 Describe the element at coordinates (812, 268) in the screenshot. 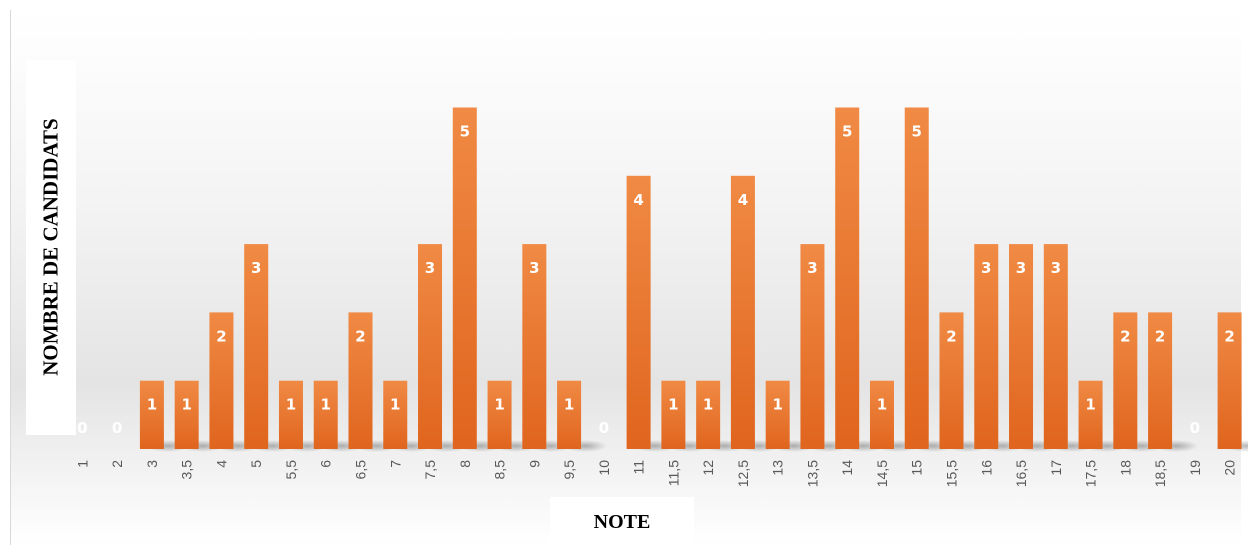

I see `data-label-13,5: 3` at that location.